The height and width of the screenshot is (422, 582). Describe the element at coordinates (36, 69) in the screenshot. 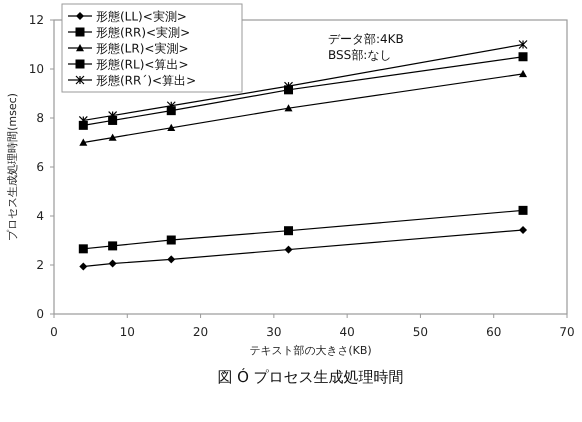

I see `y-tick-label: 10` at that location.